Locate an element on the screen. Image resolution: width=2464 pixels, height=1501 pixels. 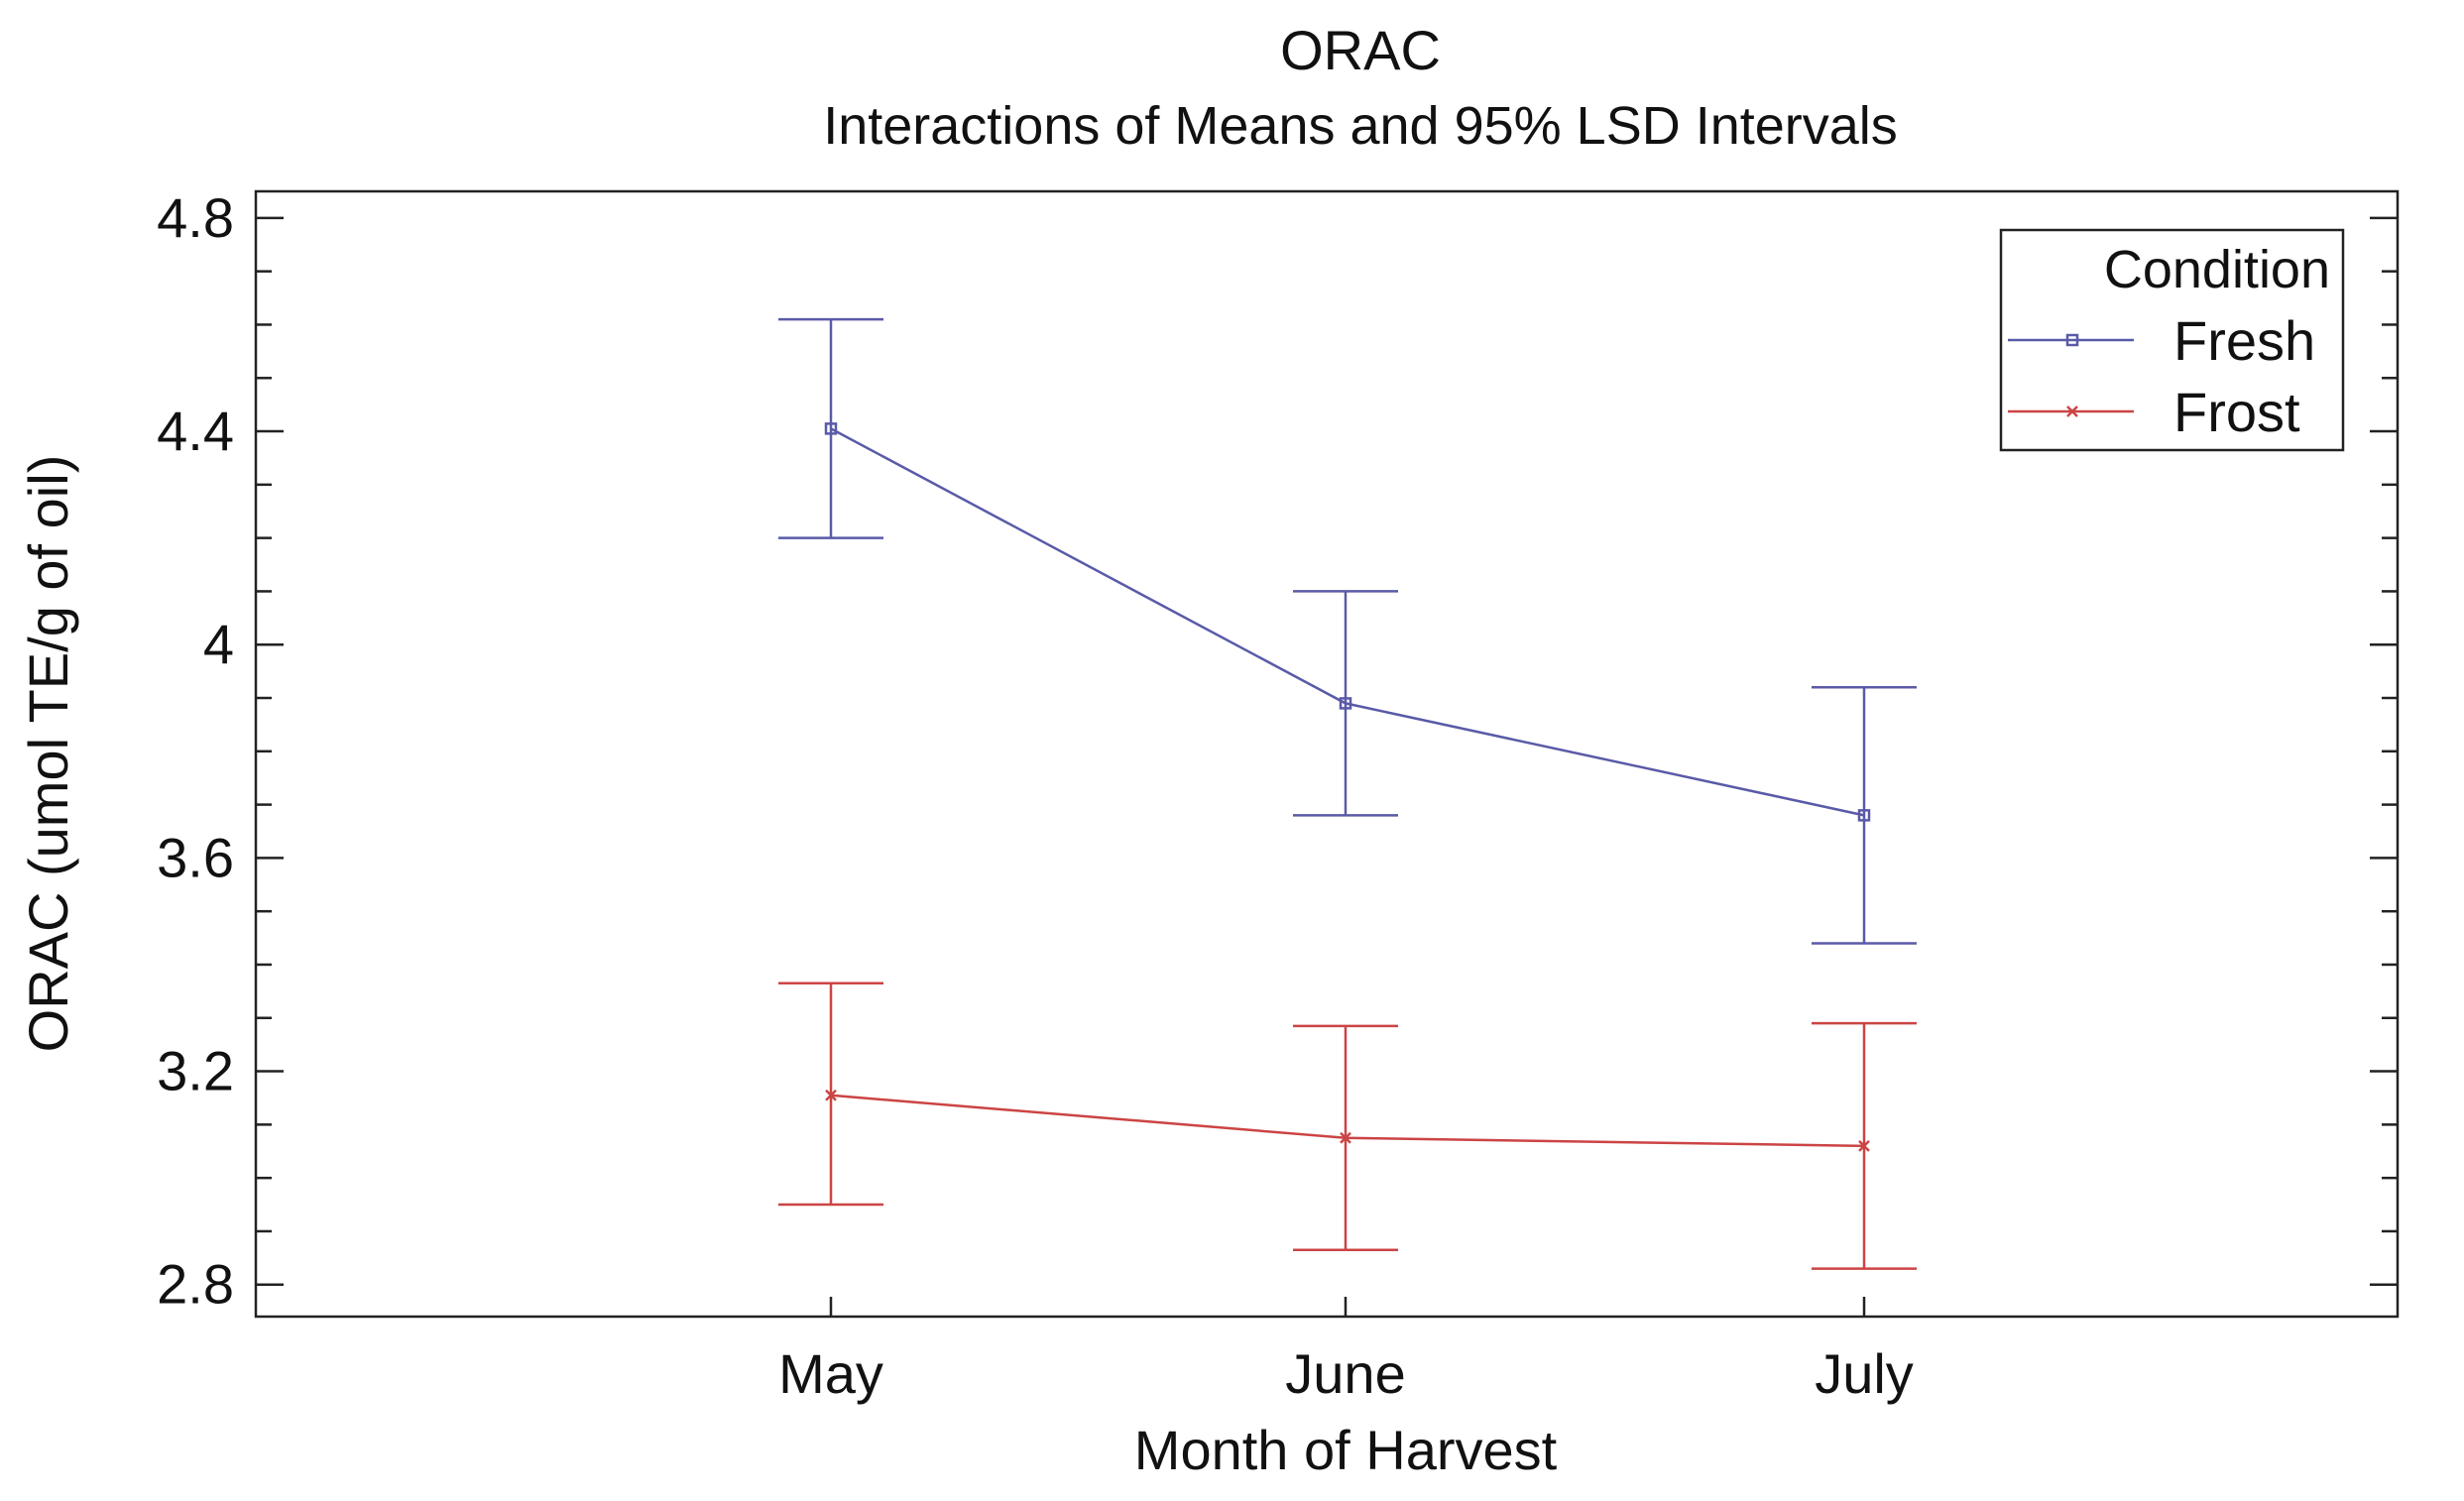
x-axis-label: Month of Harvest is located at coordinates (1346, 1450).